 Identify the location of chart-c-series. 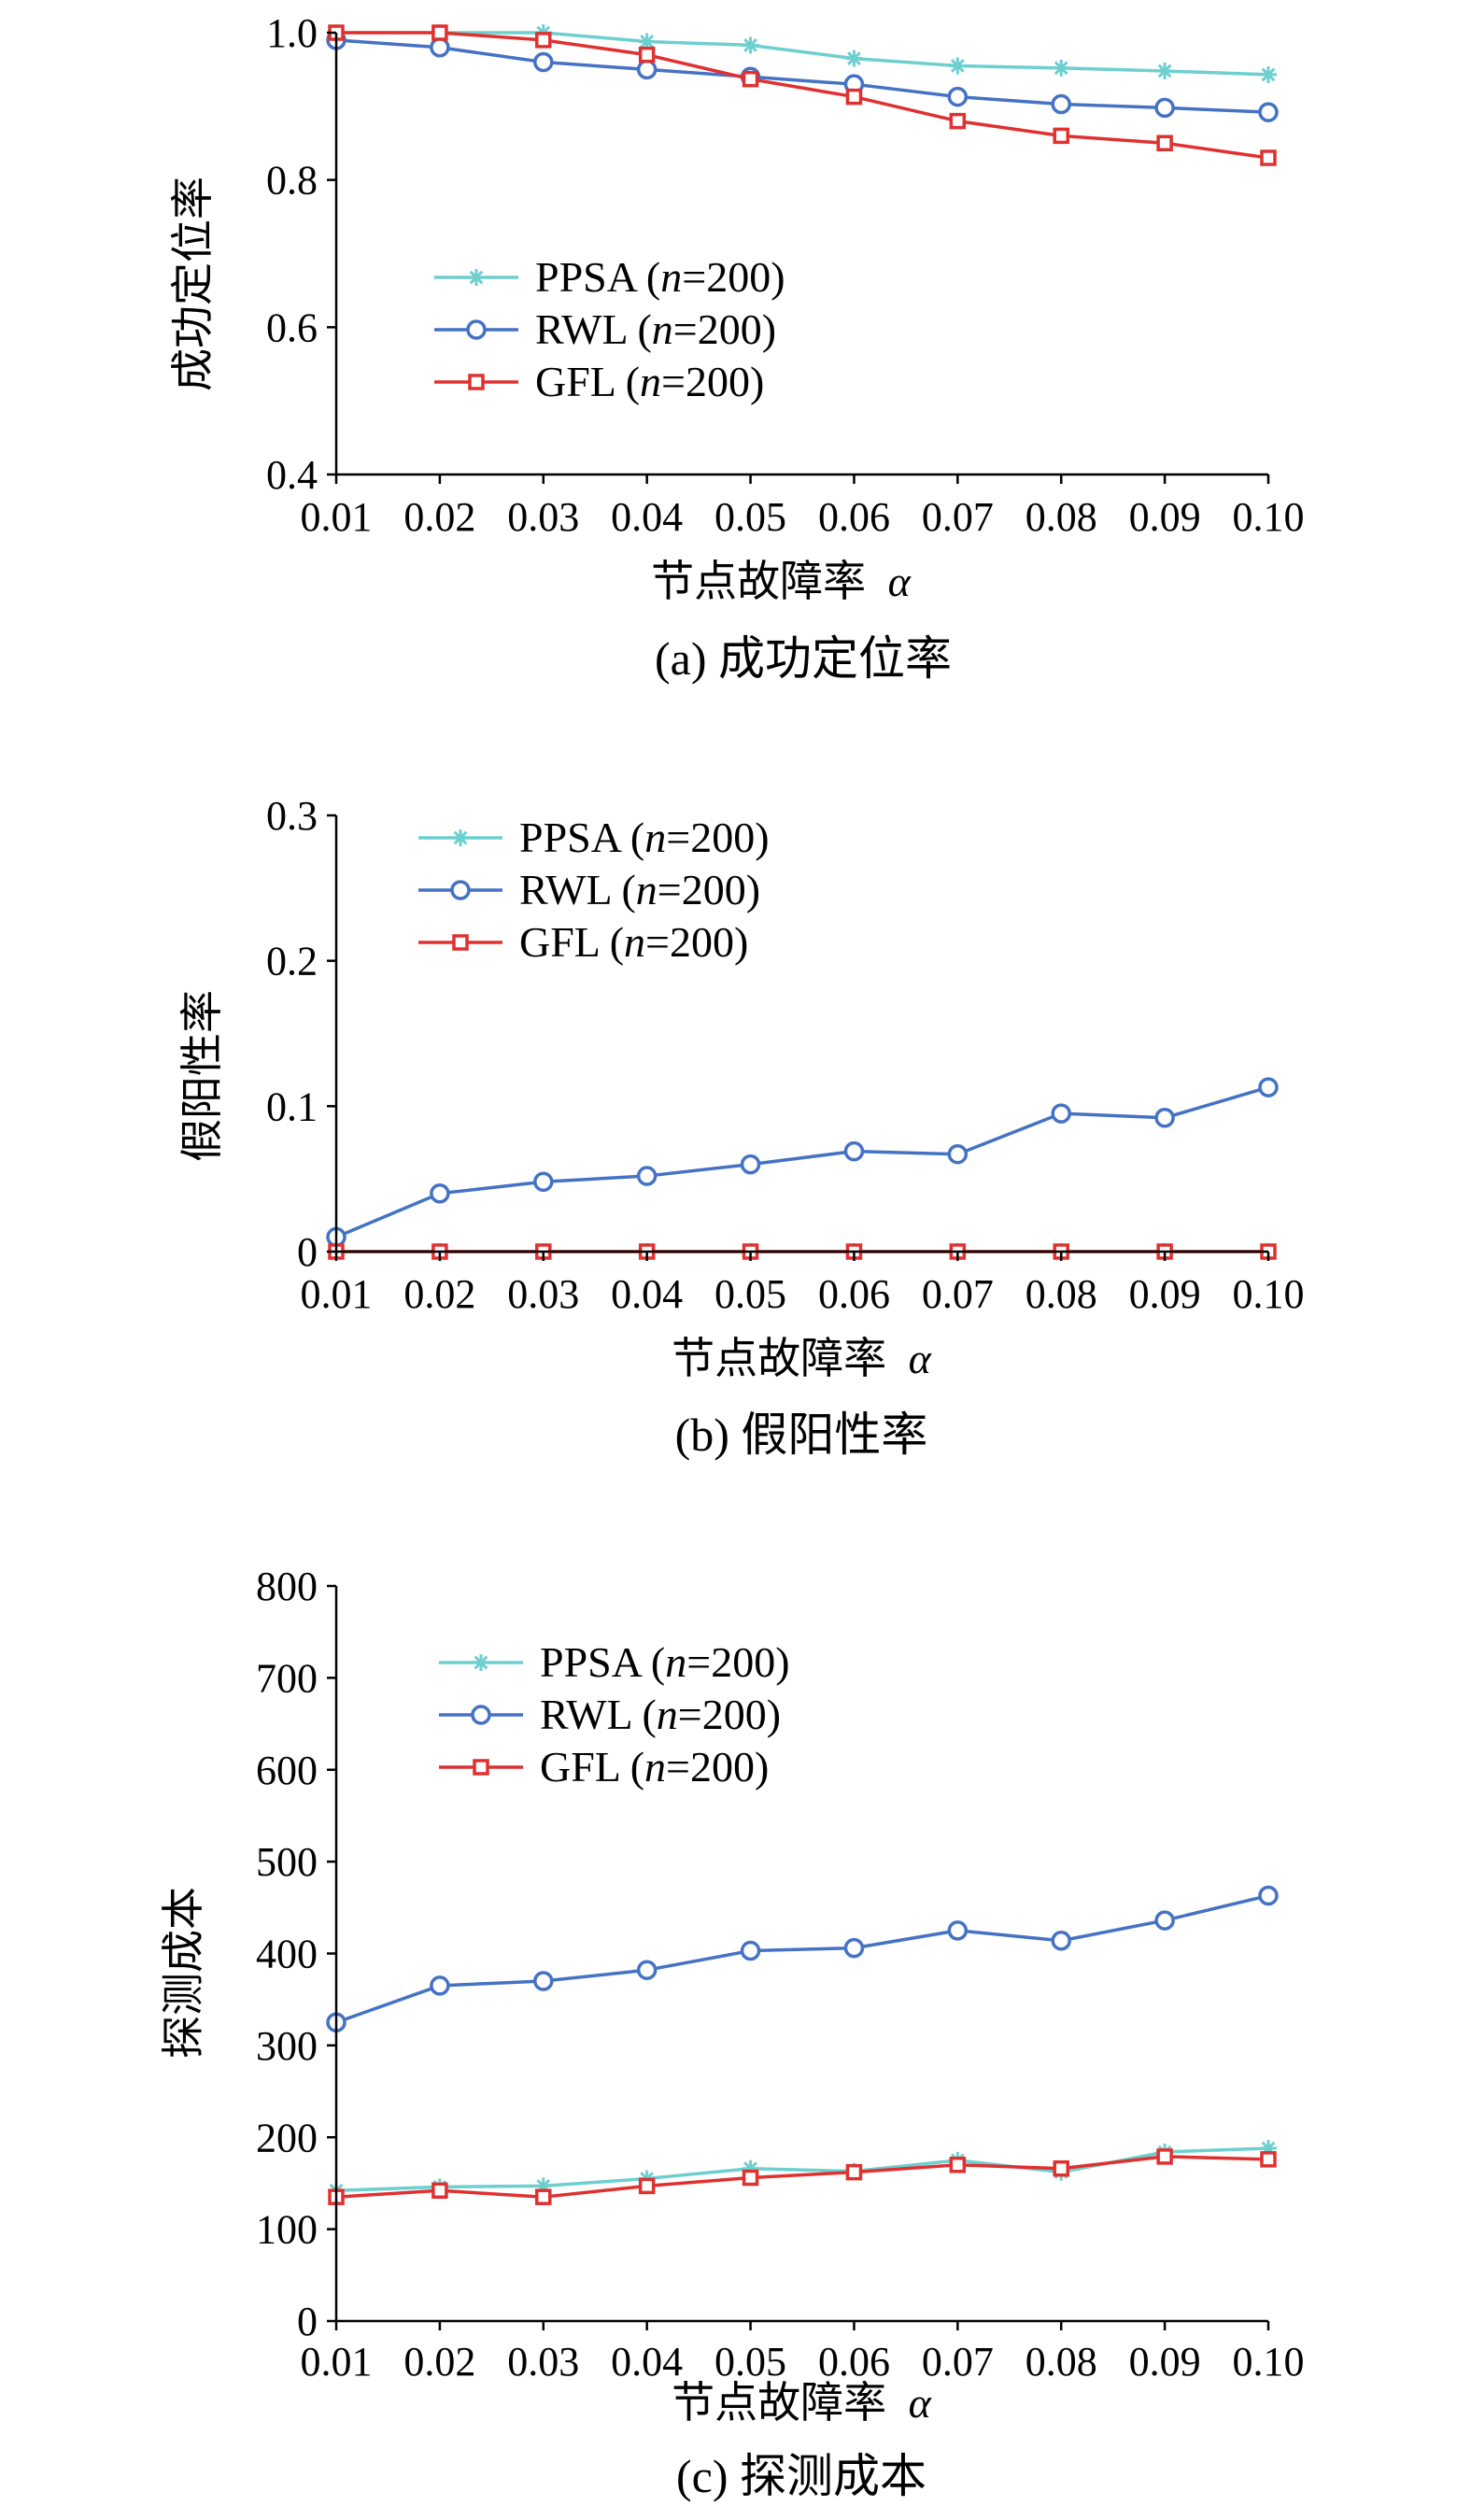
(802, 2045).